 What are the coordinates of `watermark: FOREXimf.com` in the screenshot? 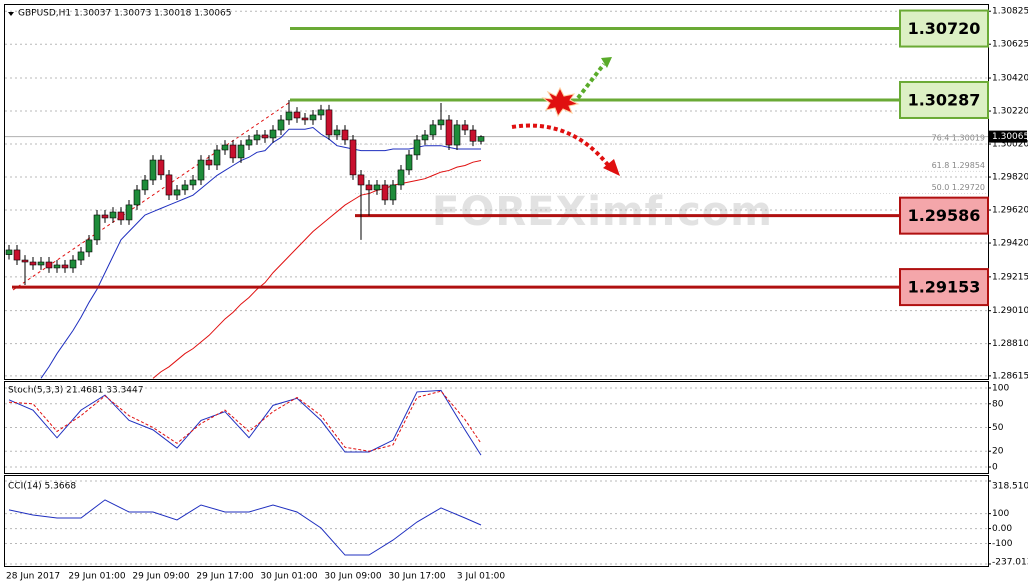 It's located at (602, 212).